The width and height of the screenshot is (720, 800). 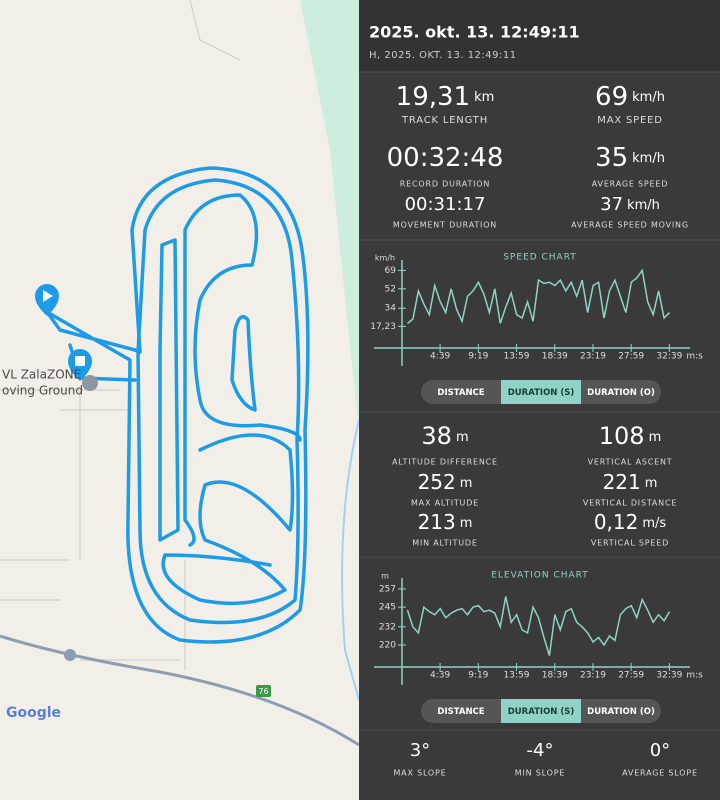 What do you see at coordinates (630, 158) in the screenshot?
I see `stat-value: 35 km/h` at bounding box center [630, 158].